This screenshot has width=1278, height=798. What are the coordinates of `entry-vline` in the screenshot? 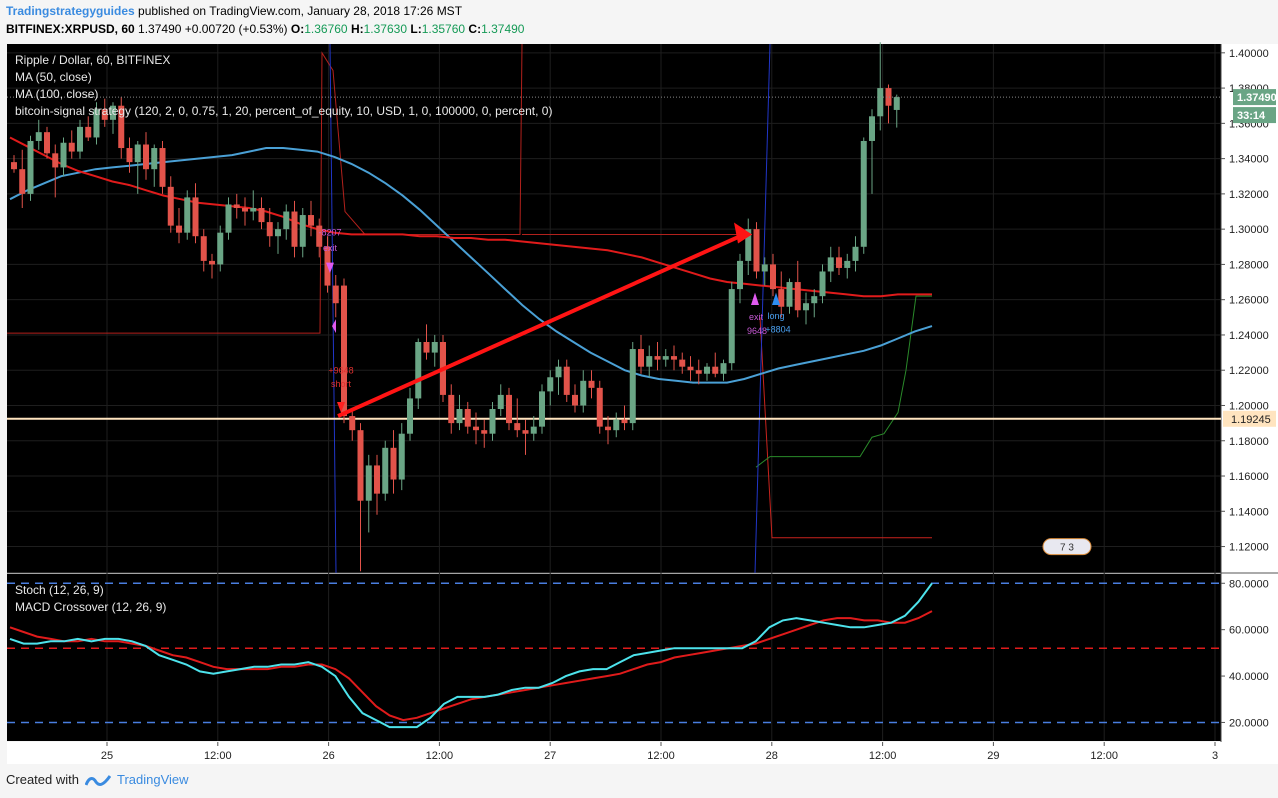 It's located at (333, 308).